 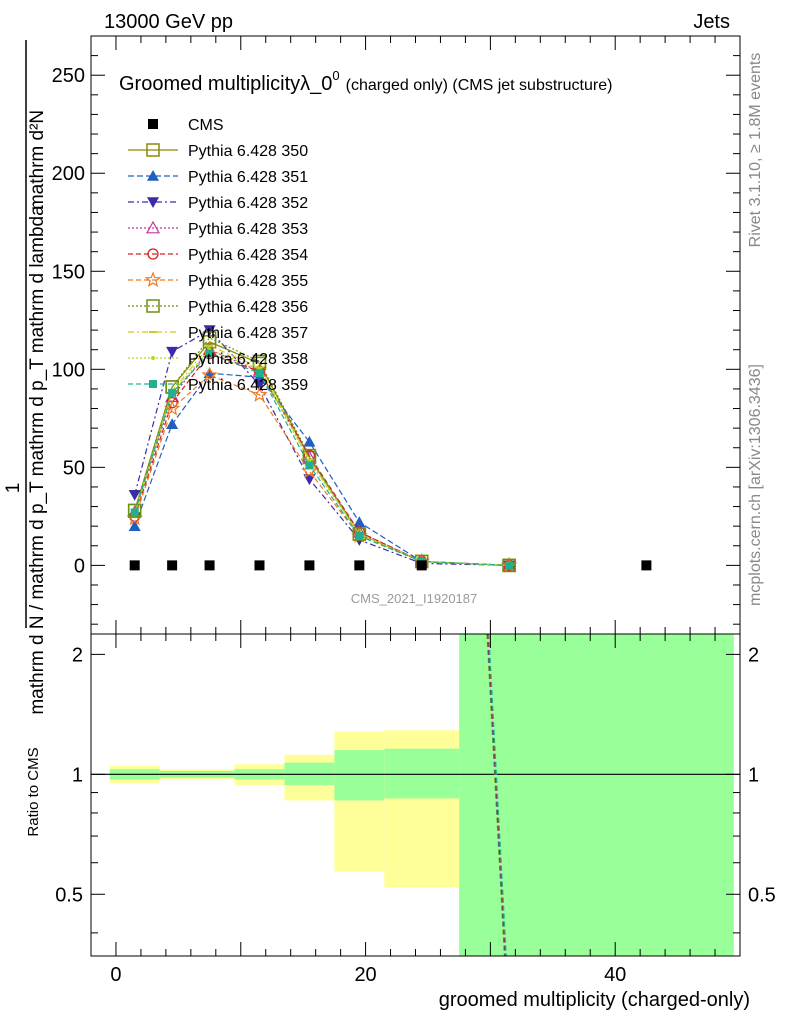 I want to click on legend-entry: Pythia 6.428 354, so click(x=218, y=255).